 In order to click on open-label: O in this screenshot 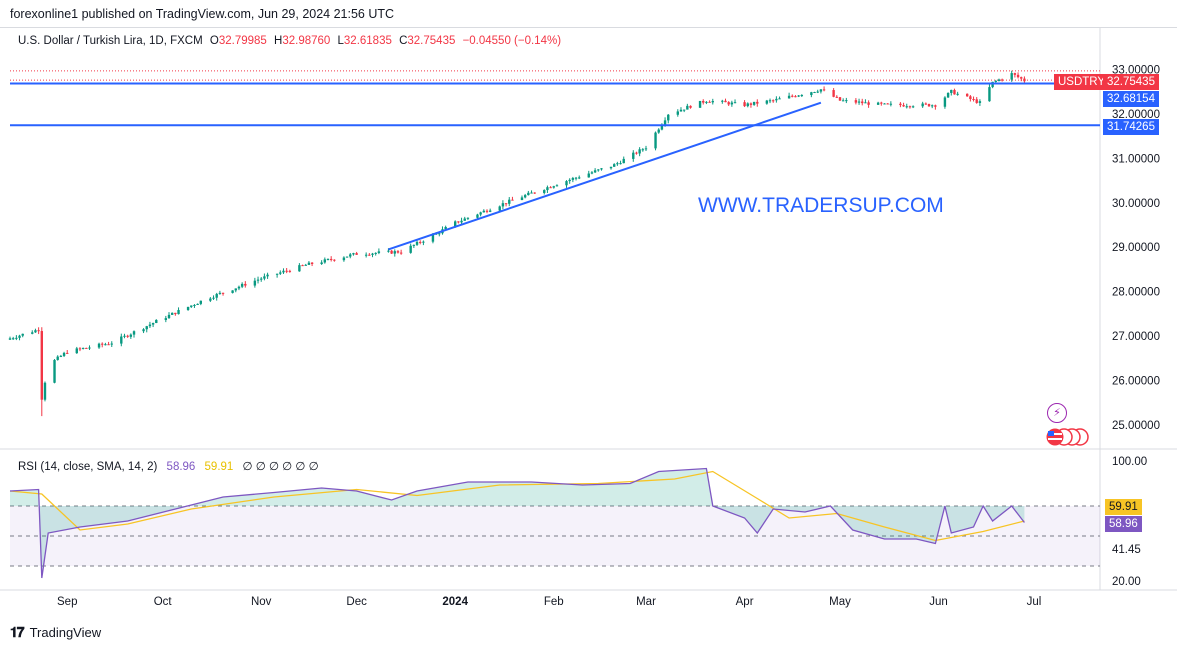, I will do `click(214, 41)`.